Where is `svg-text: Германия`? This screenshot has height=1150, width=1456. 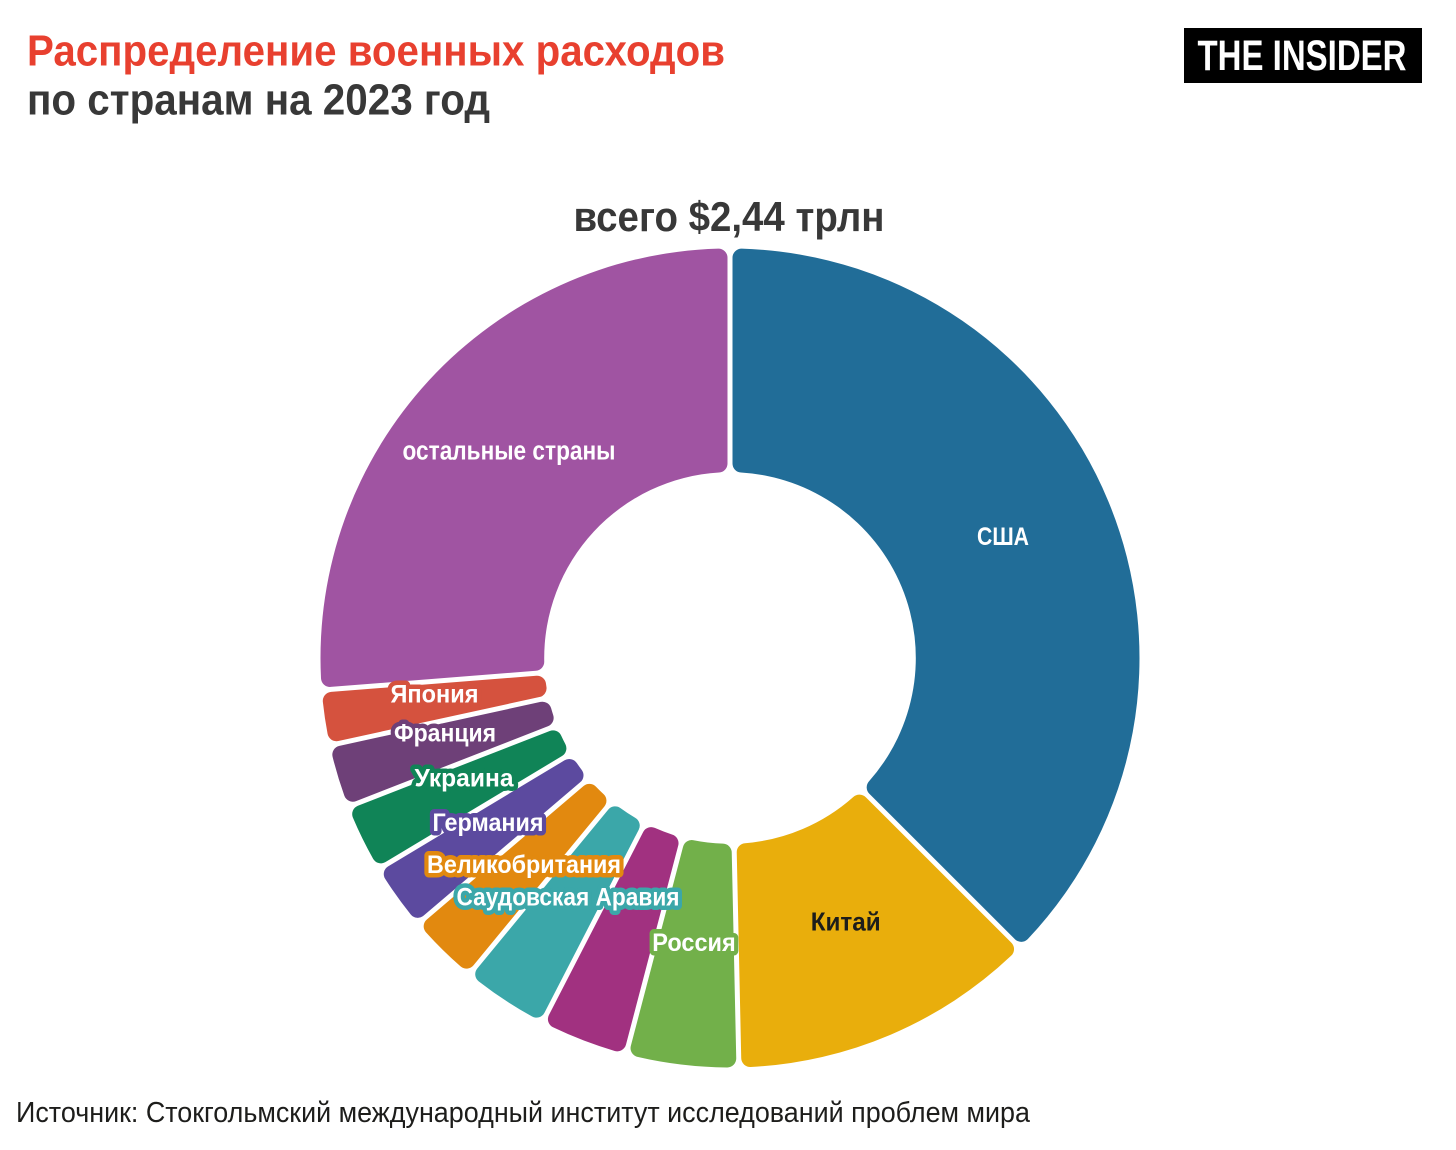 svg-text: Германия is located at coordinates (488, 823).